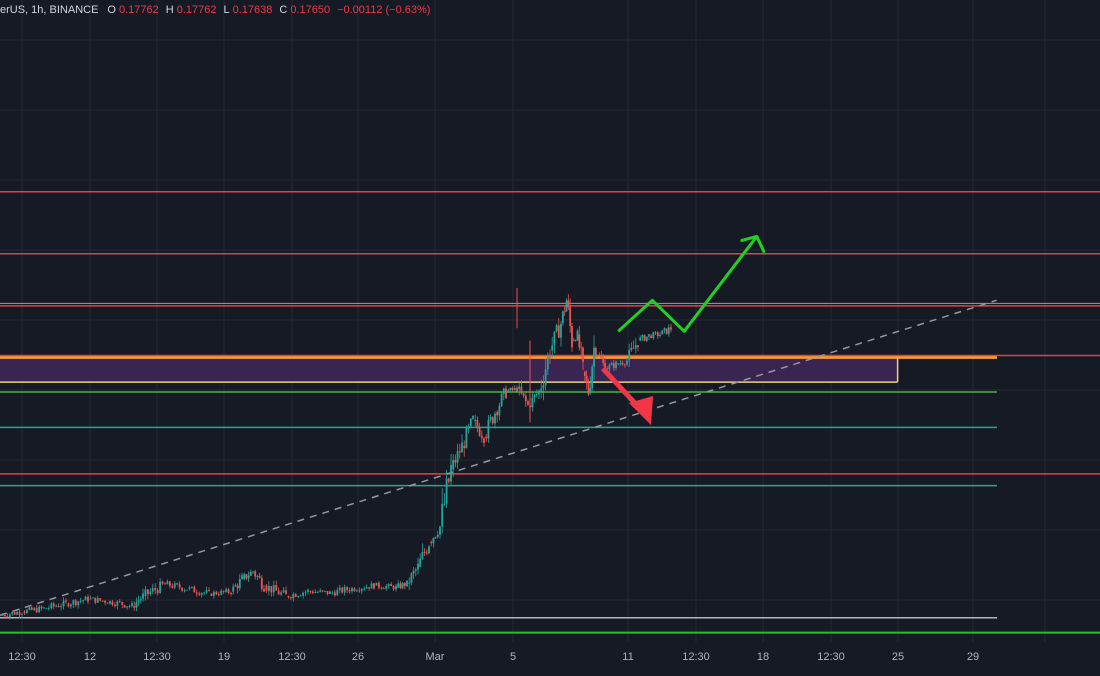 The width and height of the screenshot is (1100, 676). Describe the element at coordinates (226, 10) in the screenshot. I see `low-label: L` at that location.